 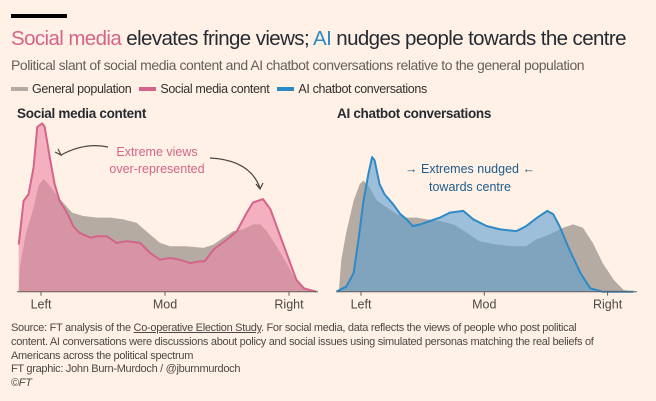 What do you see at coordinates (414, 113) in the screenshot?
I see `panel-title-ai: AI chatbot conversations` at bounding box center [414, 113].